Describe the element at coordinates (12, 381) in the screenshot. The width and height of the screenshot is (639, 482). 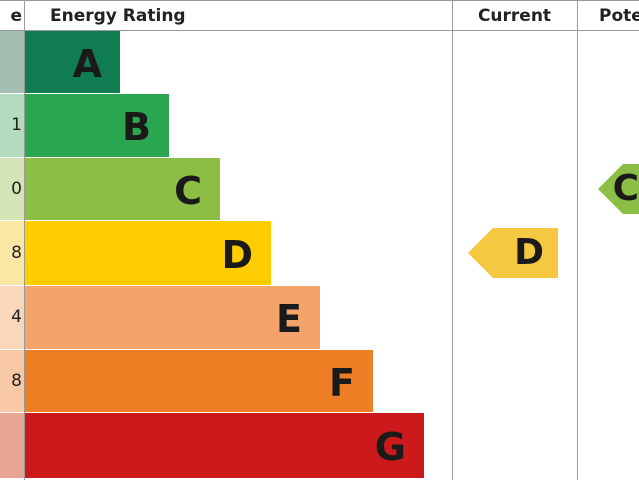
I see `score-range-f: 8` at that location.